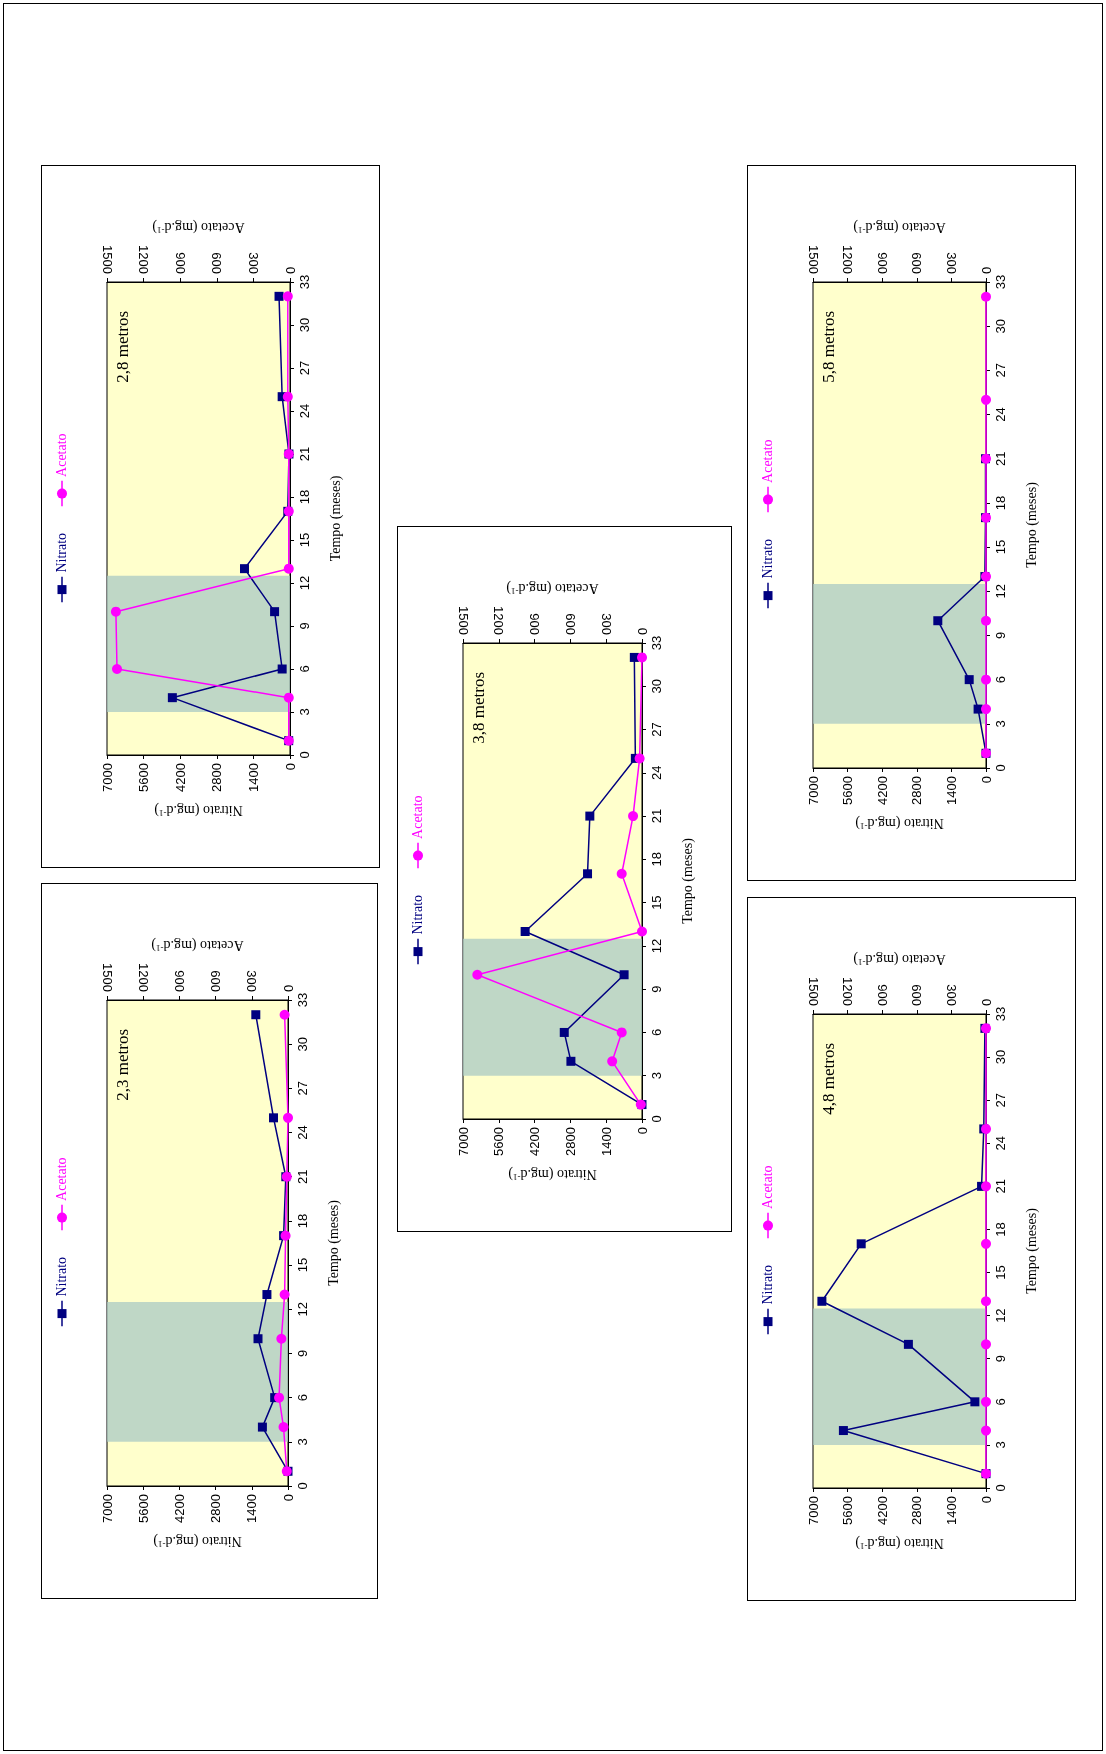  Describe the element at coordinates (1000, 1359) in the screenshot. I see `y-tick-label: 9` at that location.